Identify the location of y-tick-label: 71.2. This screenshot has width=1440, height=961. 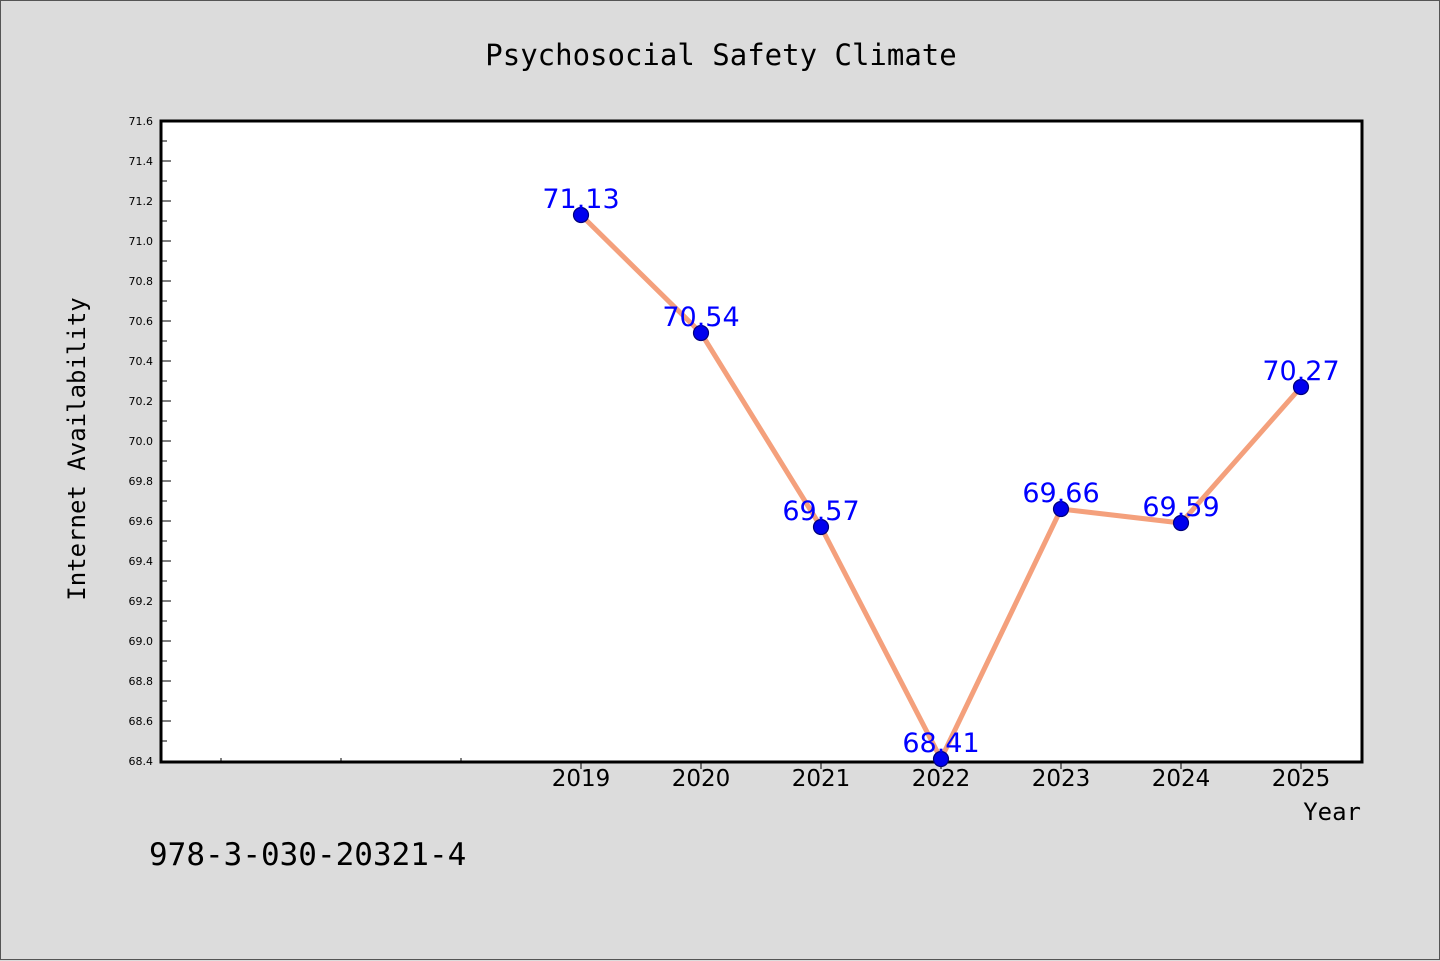
(141, 201).